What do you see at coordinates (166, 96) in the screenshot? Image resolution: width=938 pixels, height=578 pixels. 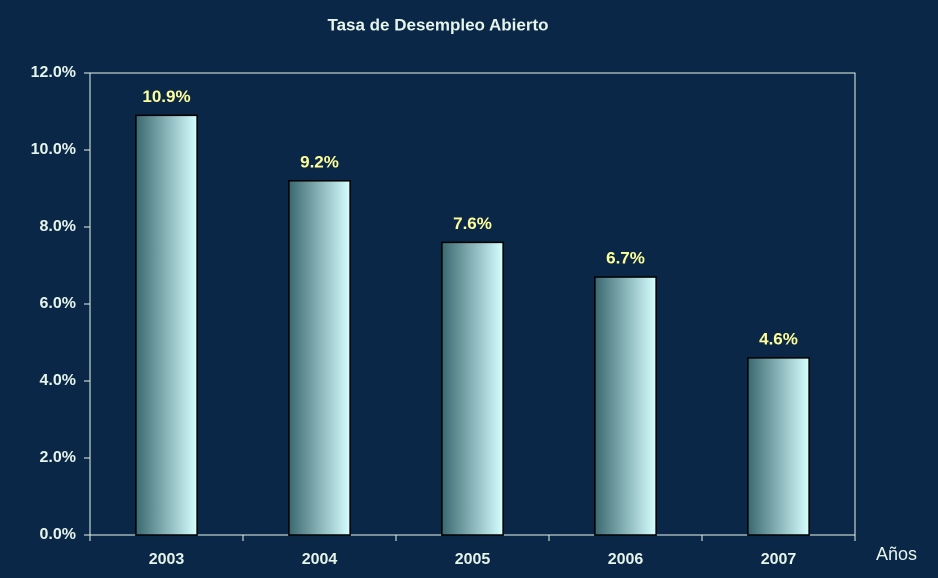 I see `data-label: 10.9%` at bounding box center [166, 96].